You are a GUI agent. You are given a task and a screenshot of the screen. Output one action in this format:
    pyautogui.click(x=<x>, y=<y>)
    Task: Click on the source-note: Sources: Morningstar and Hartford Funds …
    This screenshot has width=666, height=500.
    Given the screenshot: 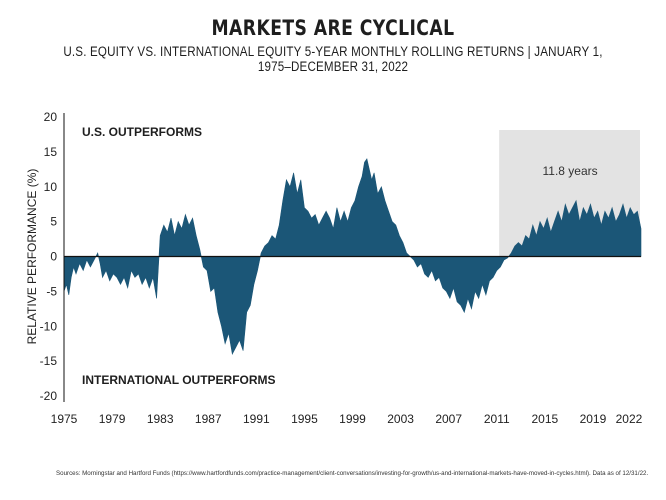 What is the action you would take?
    pyautogui.click(x=352, y=473)
    